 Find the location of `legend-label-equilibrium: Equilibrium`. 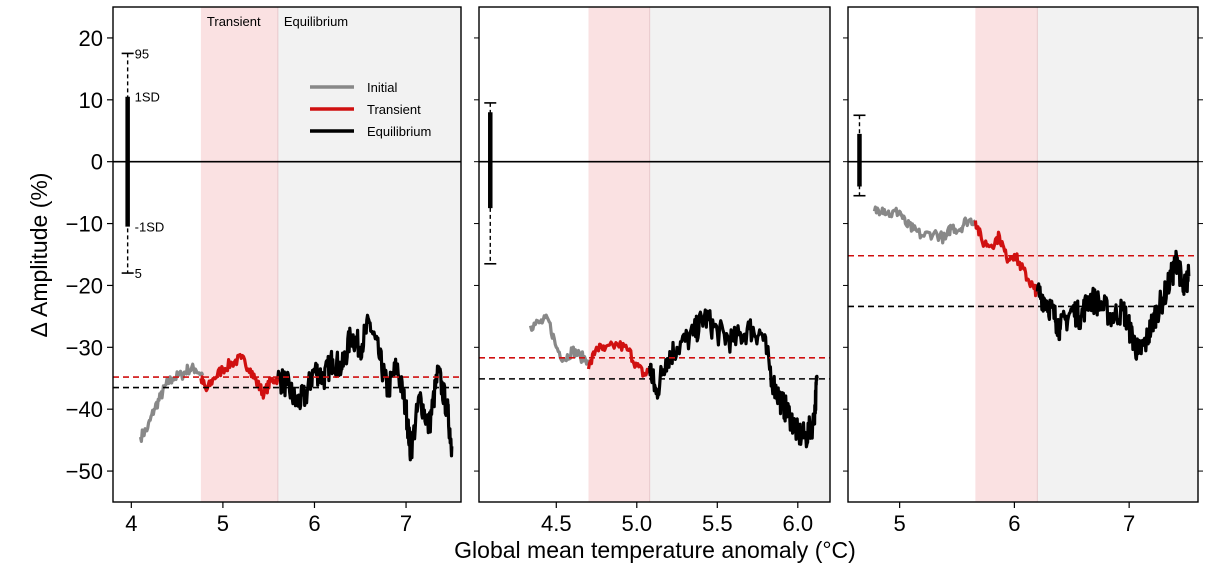

legend-label-equilibrium: Equilibrium is located at coordinates (399, 131).